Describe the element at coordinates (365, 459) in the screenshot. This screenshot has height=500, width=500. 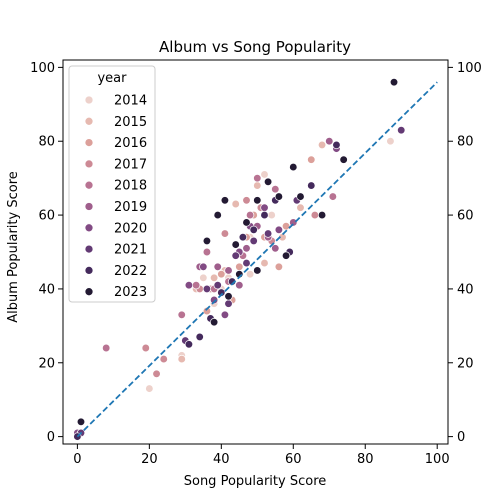
I see `x-tick-label: 80` at that location.